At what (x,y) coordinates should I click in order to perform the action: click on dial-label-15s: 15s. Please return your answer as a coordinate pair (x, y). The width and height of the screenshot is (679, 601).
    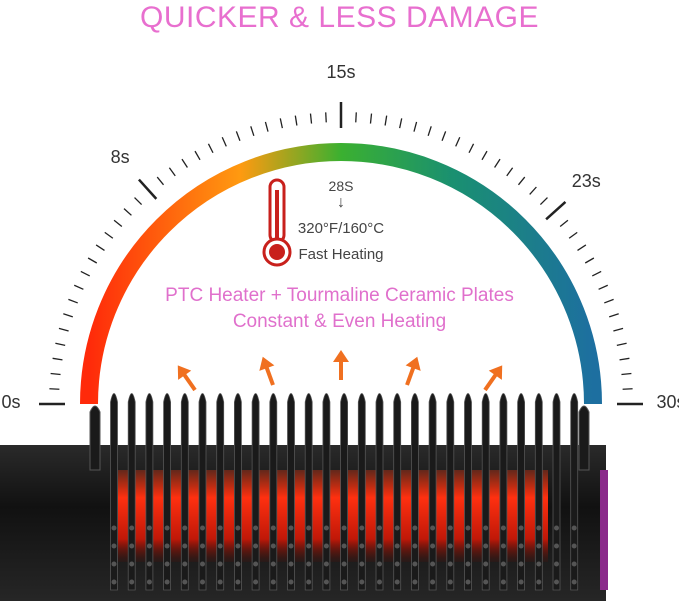
    Looking at the image, I should click on (341, 72).